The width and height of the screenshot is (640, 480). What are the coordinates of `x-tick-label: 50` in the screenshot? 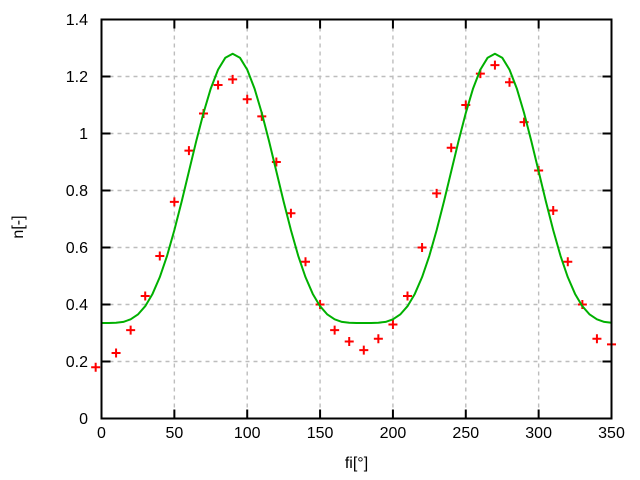 It's located at (174, 433).